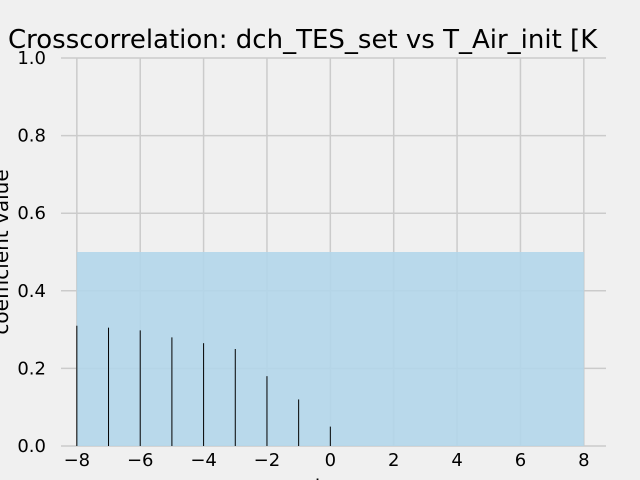  I want to click on y-tick-label: 0.6, so click(31, 213).